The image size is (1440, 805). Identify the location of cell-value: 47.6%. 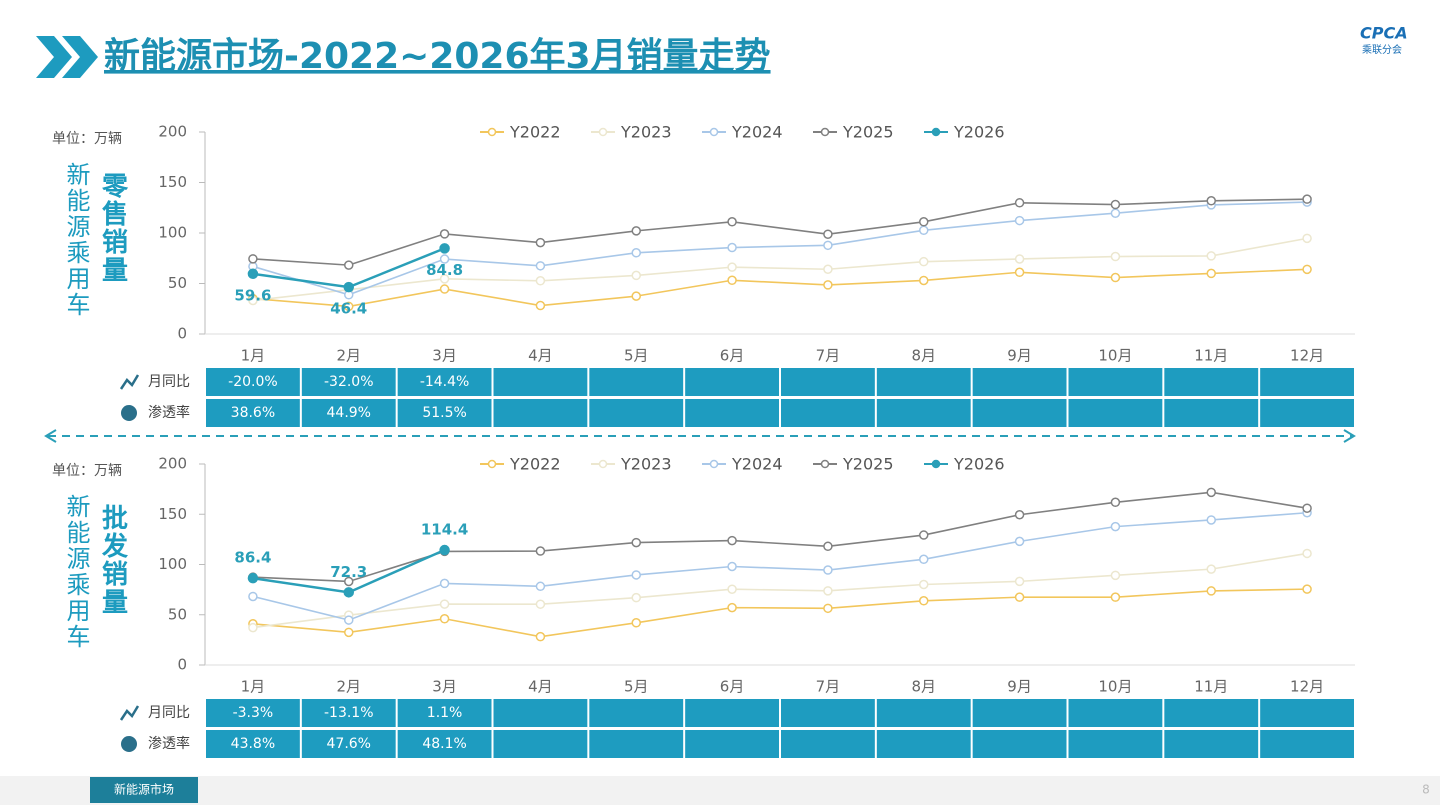
(349, 744).